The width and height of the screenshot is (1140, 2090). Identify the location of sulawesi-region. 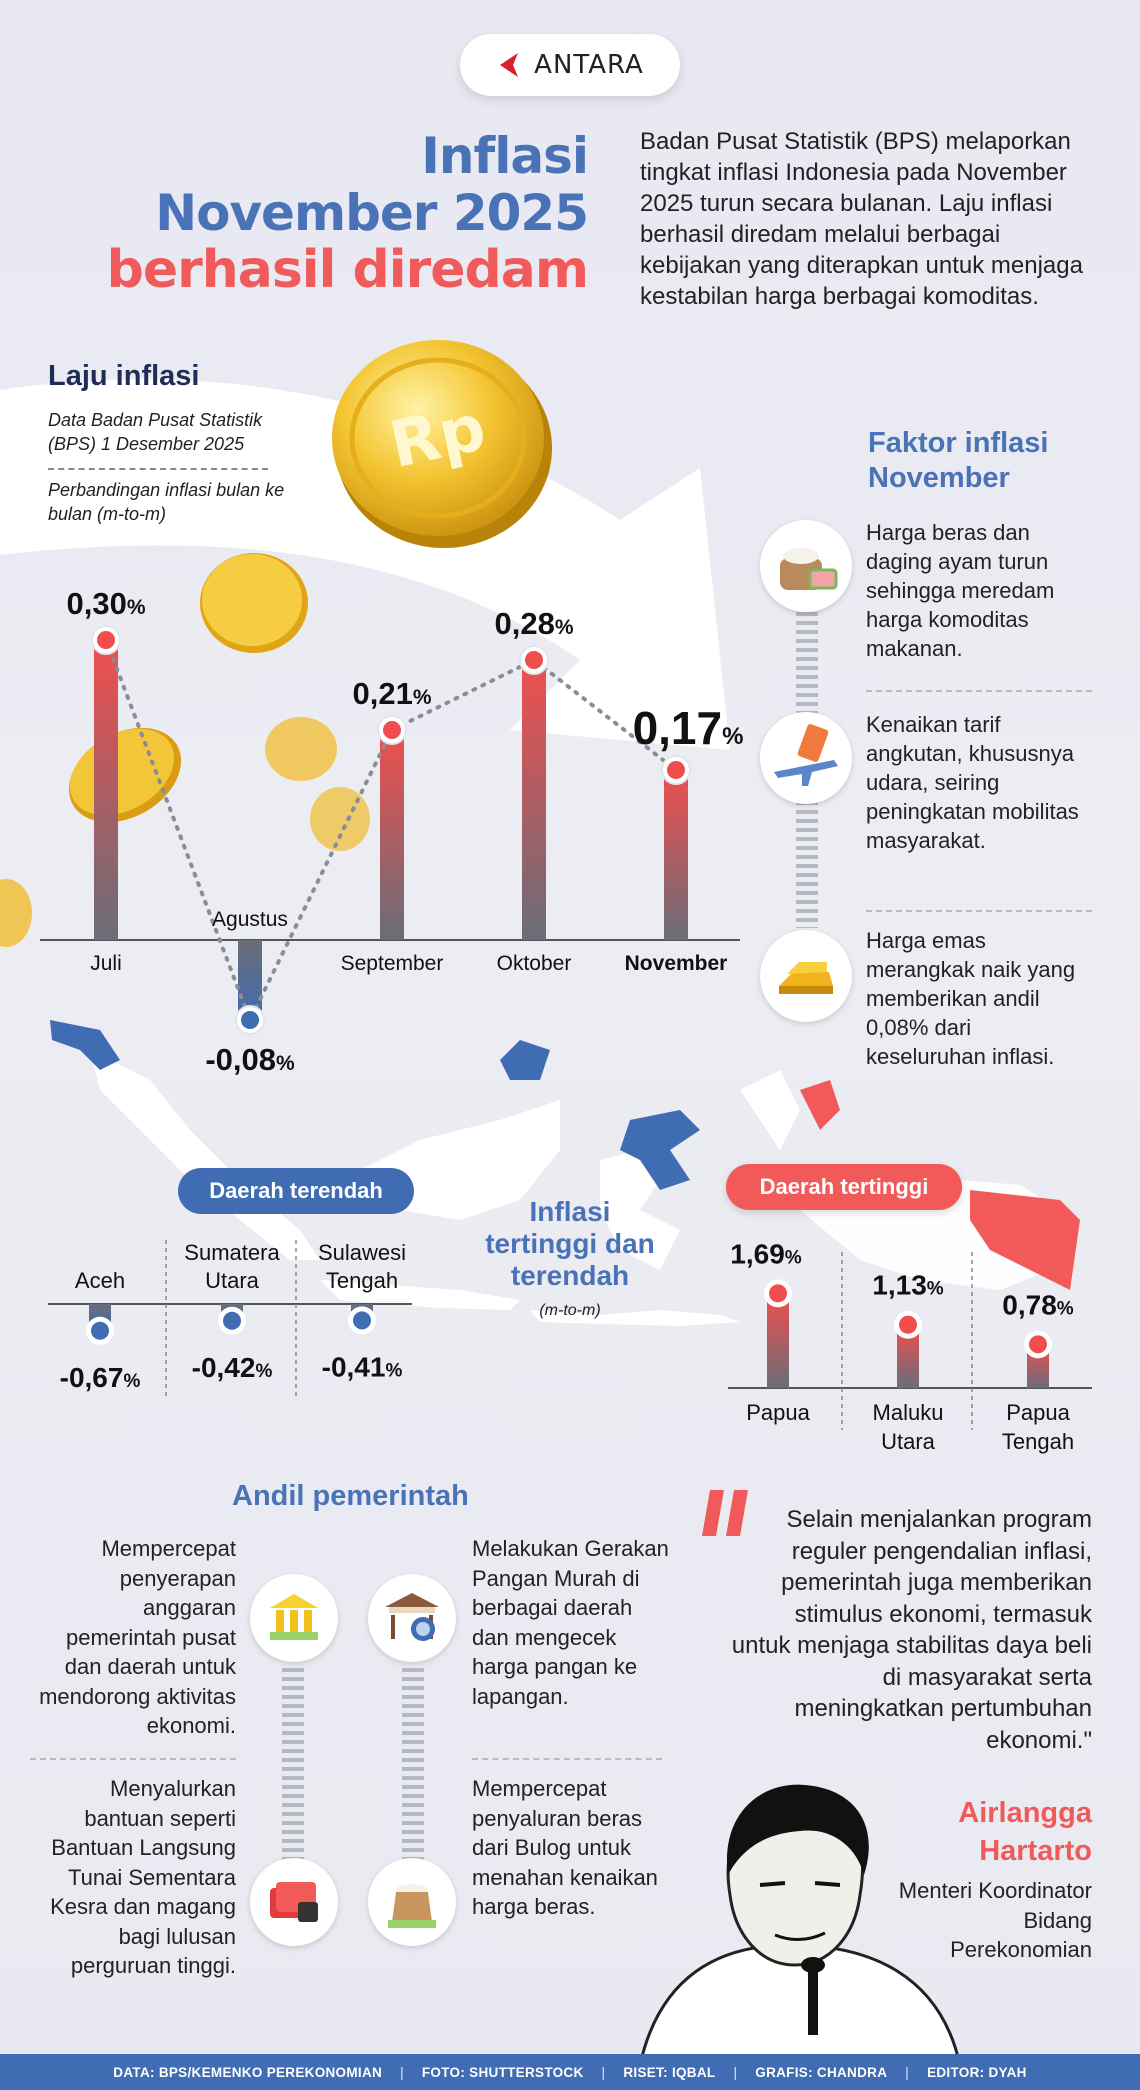
(660, 1150).